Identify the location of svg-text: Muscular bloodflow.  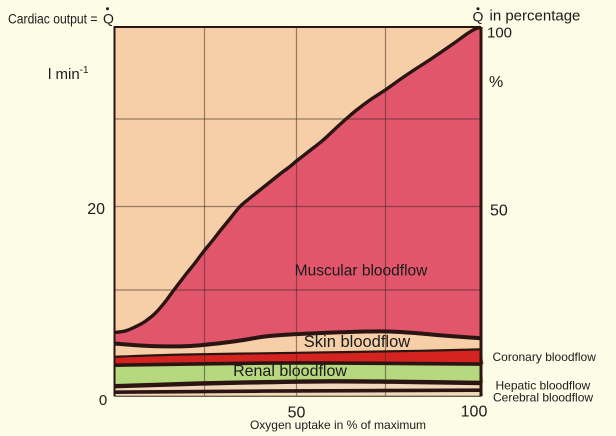
(361, 271).